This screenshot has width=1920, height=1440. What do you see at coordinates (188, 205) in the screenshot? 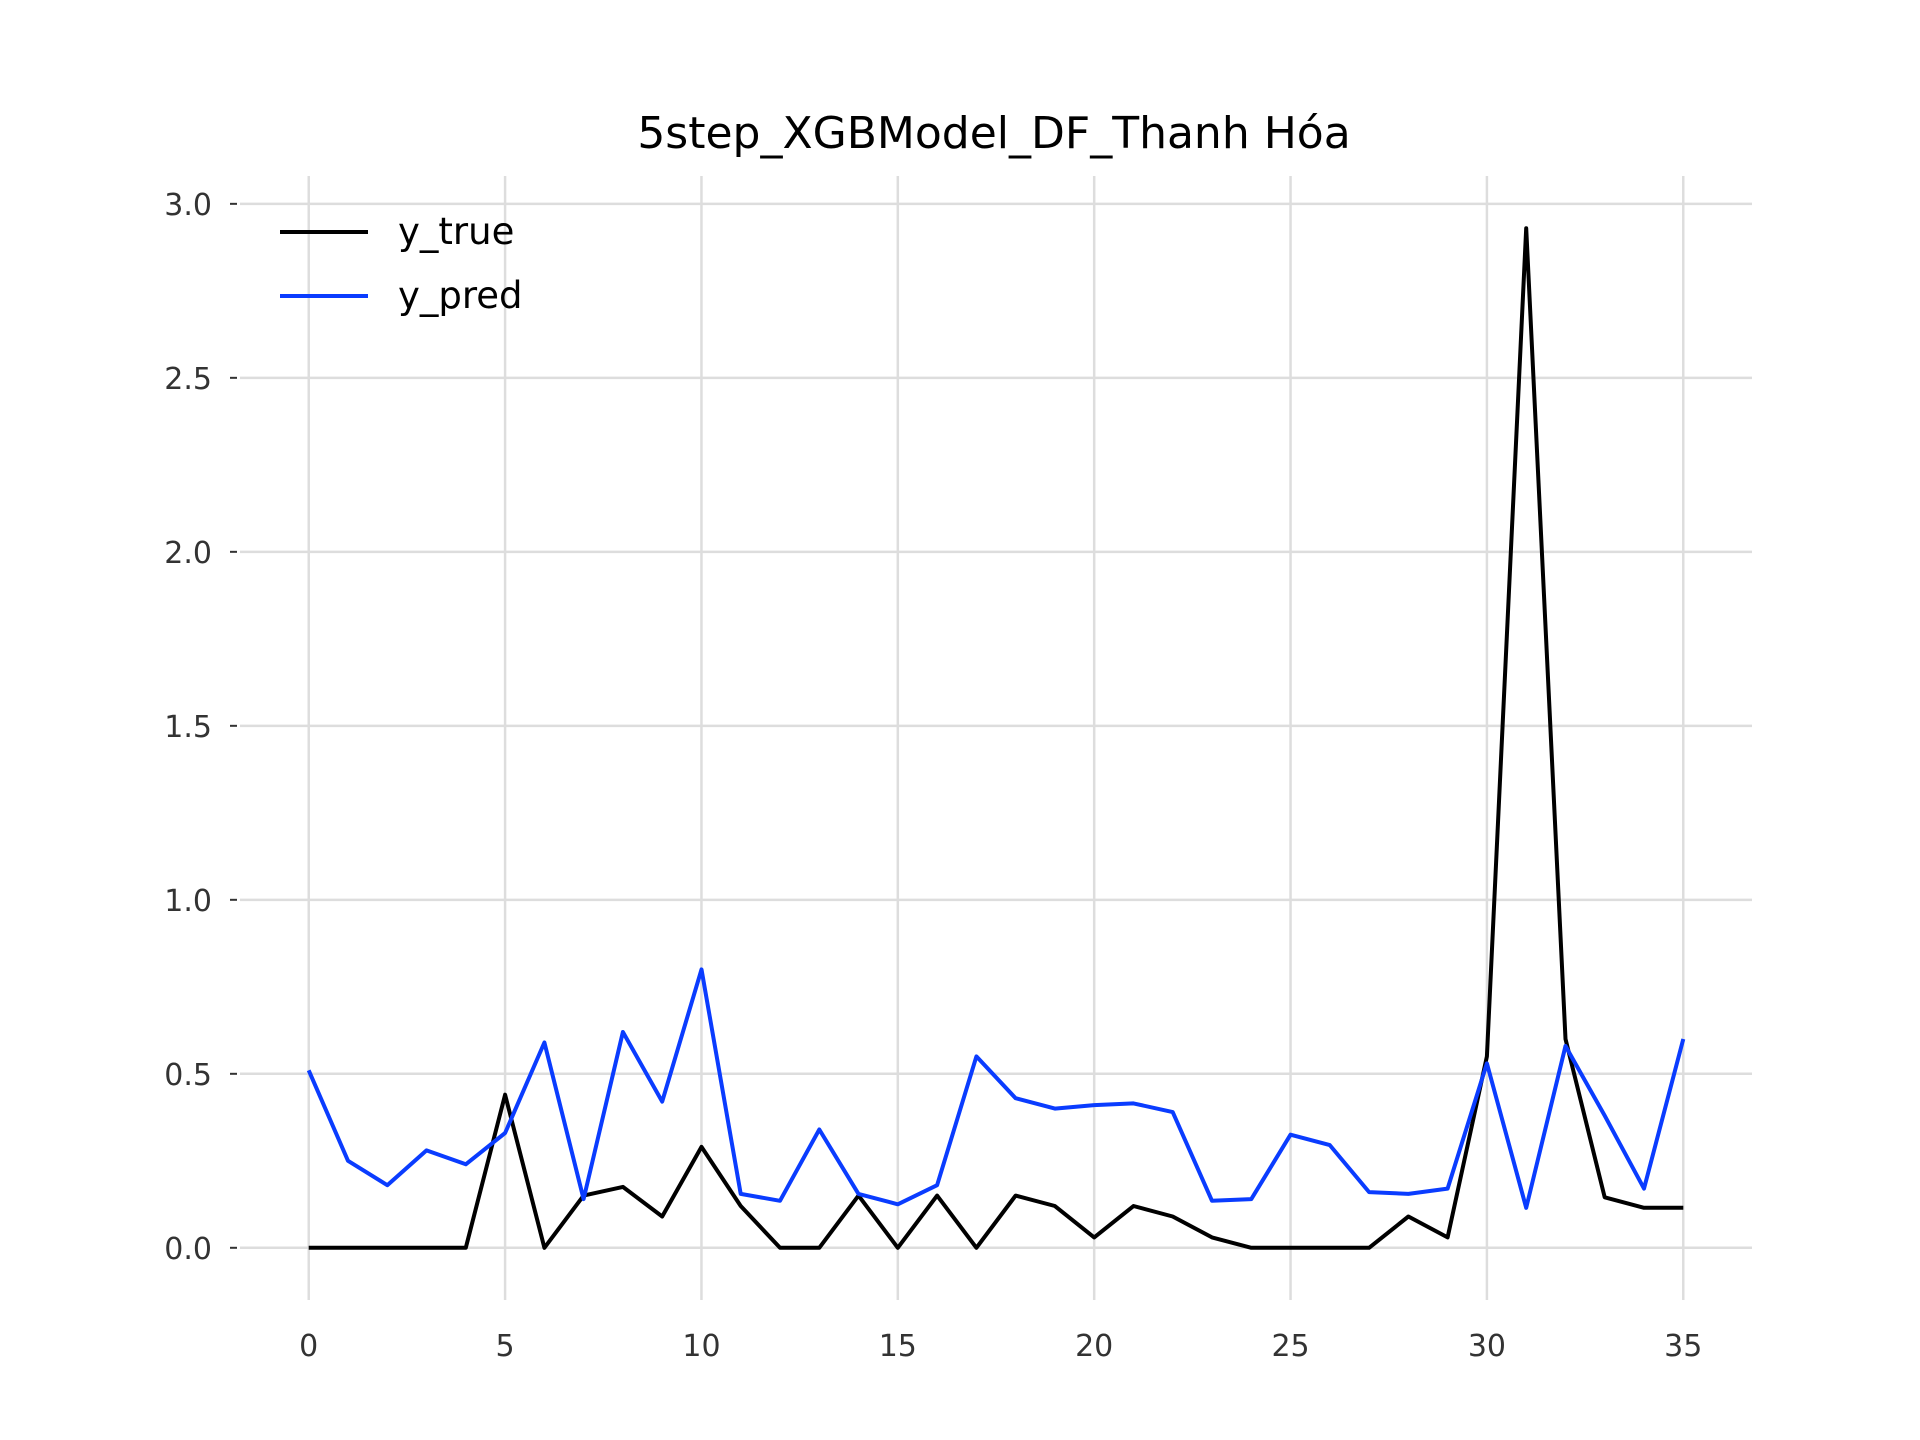
I see `y-tick-label: 3.0` at bounding box center [188, 205].